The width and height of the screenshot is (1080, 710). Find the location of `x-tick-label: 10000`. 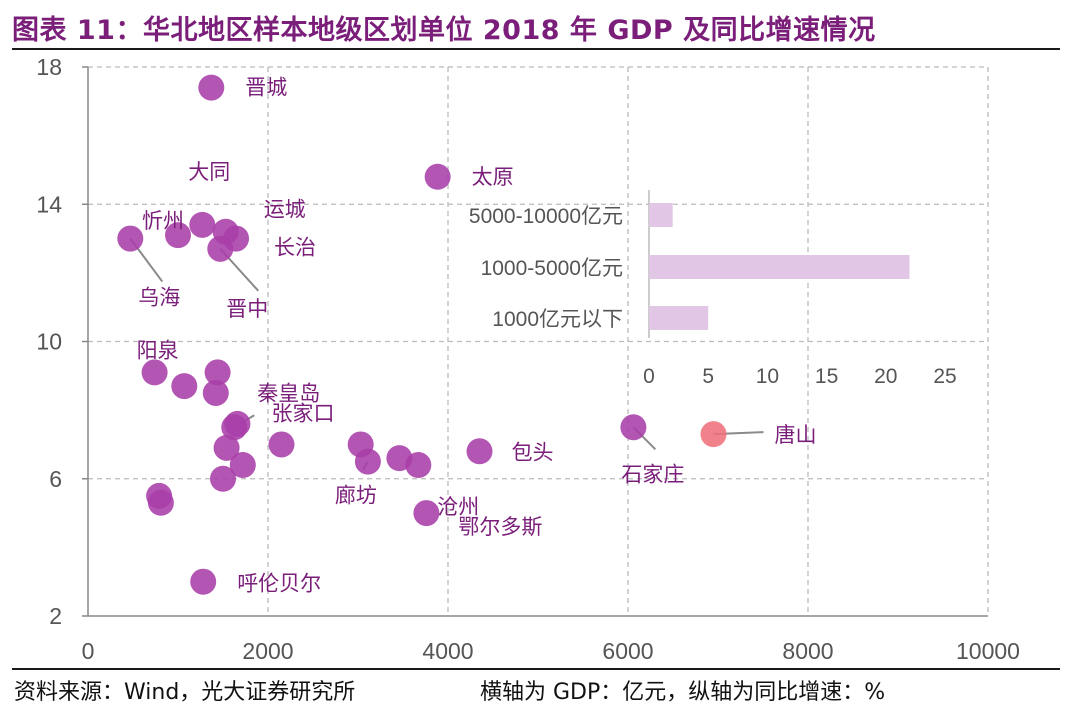

x-tick-label: 10000 is located at coordinates (988, 651).